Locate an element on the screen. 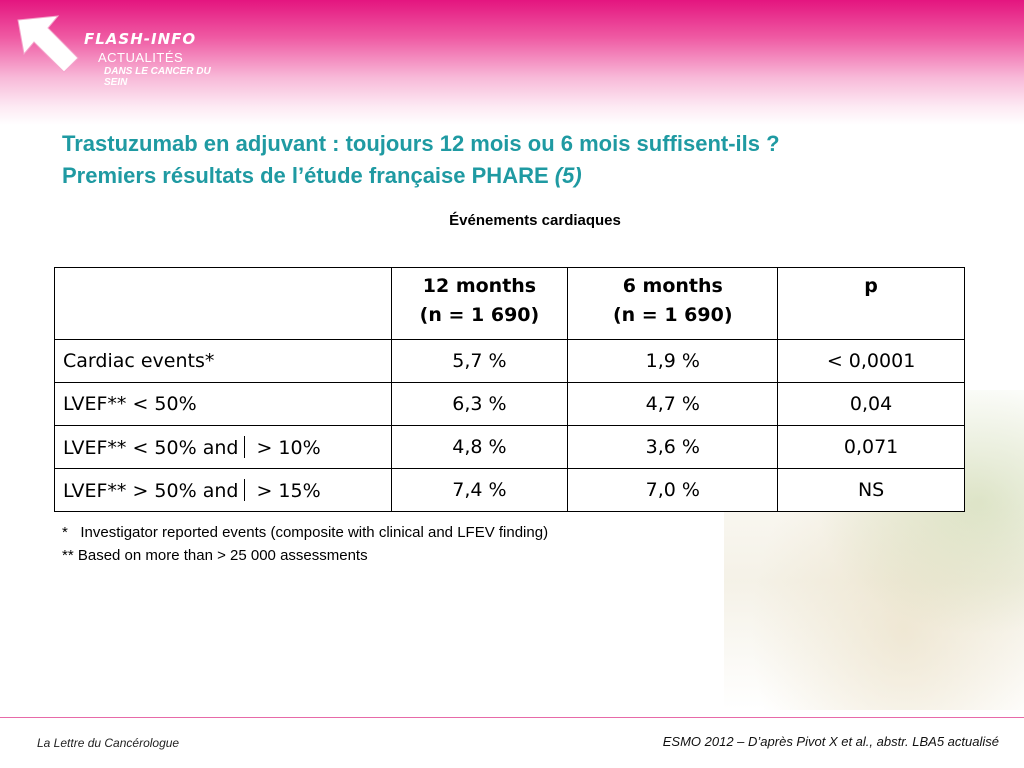 This screenshot has width=1024, height=768. table-row: Cardiac events* 5,7 % 1,9 % < 0,0001 is located at coordinates (509, 361).